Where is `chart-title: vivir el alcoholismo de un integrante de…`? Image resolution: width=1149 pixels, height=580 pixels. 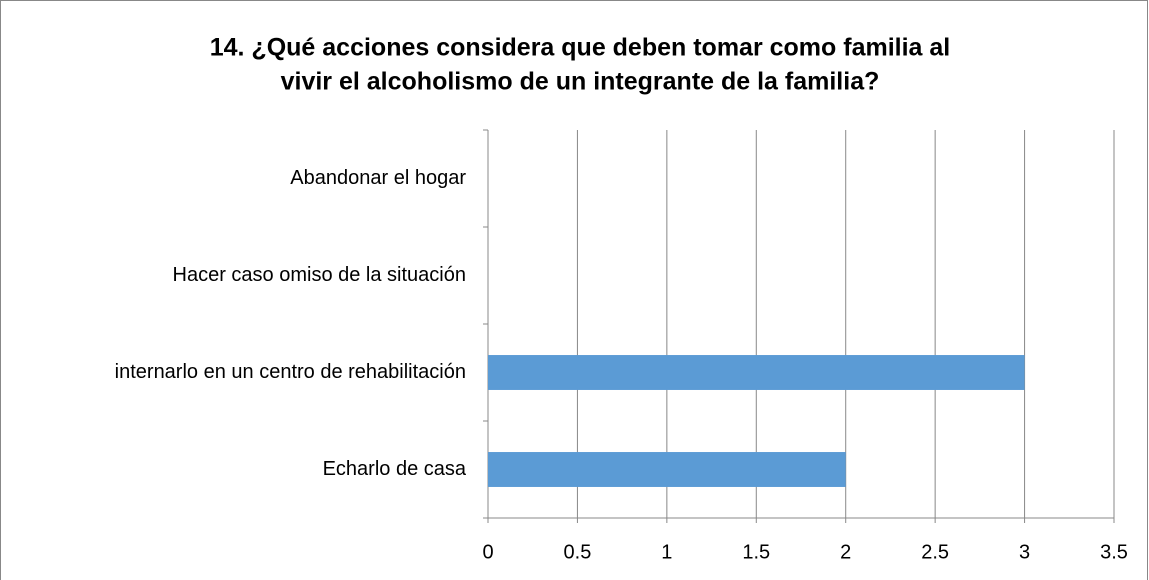 chart-title: vivir el alcoholismo de un integrante de… is located at coordinates (580, 82).